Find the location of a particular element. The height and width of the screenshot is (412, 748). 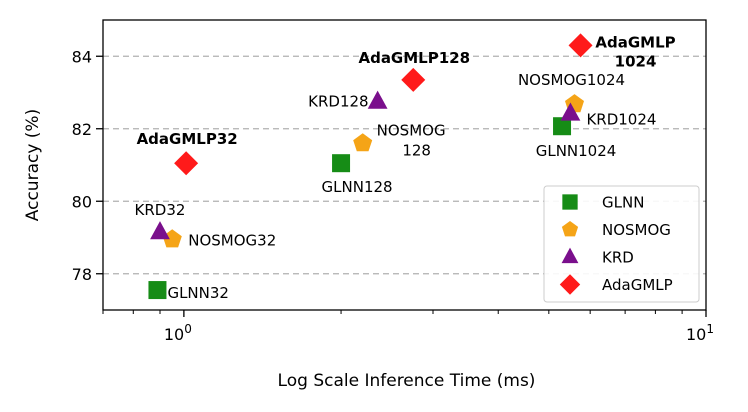

point-label: AdaGMLP32 is located at coordinates (187, 139).